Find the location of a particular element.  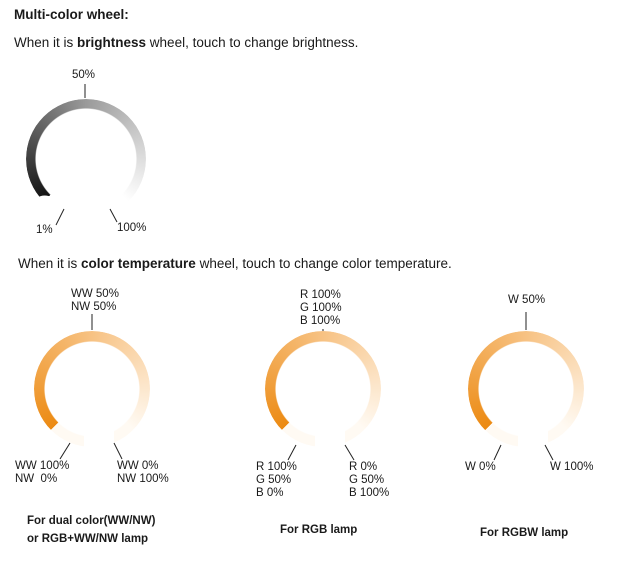

ww-nw-left-label: WW 100% NW 0% is located at coordinates (42, 472).